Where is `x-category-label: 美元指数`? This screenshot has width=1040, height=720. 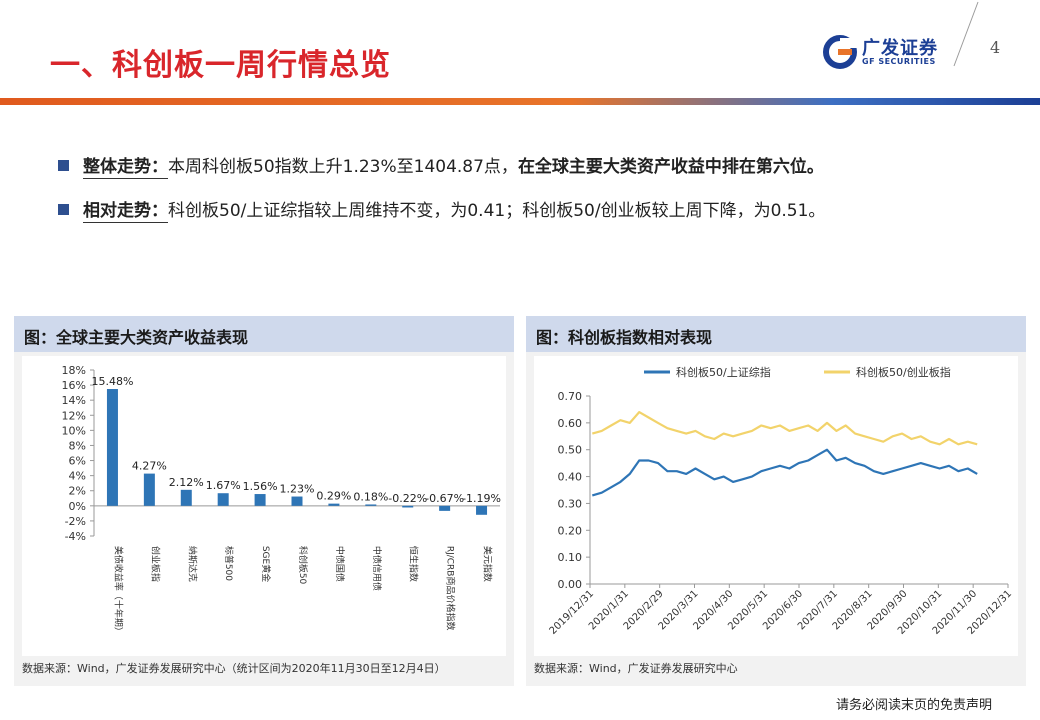 x-category-label: 美元指数 is located at coordinates (488, 564).